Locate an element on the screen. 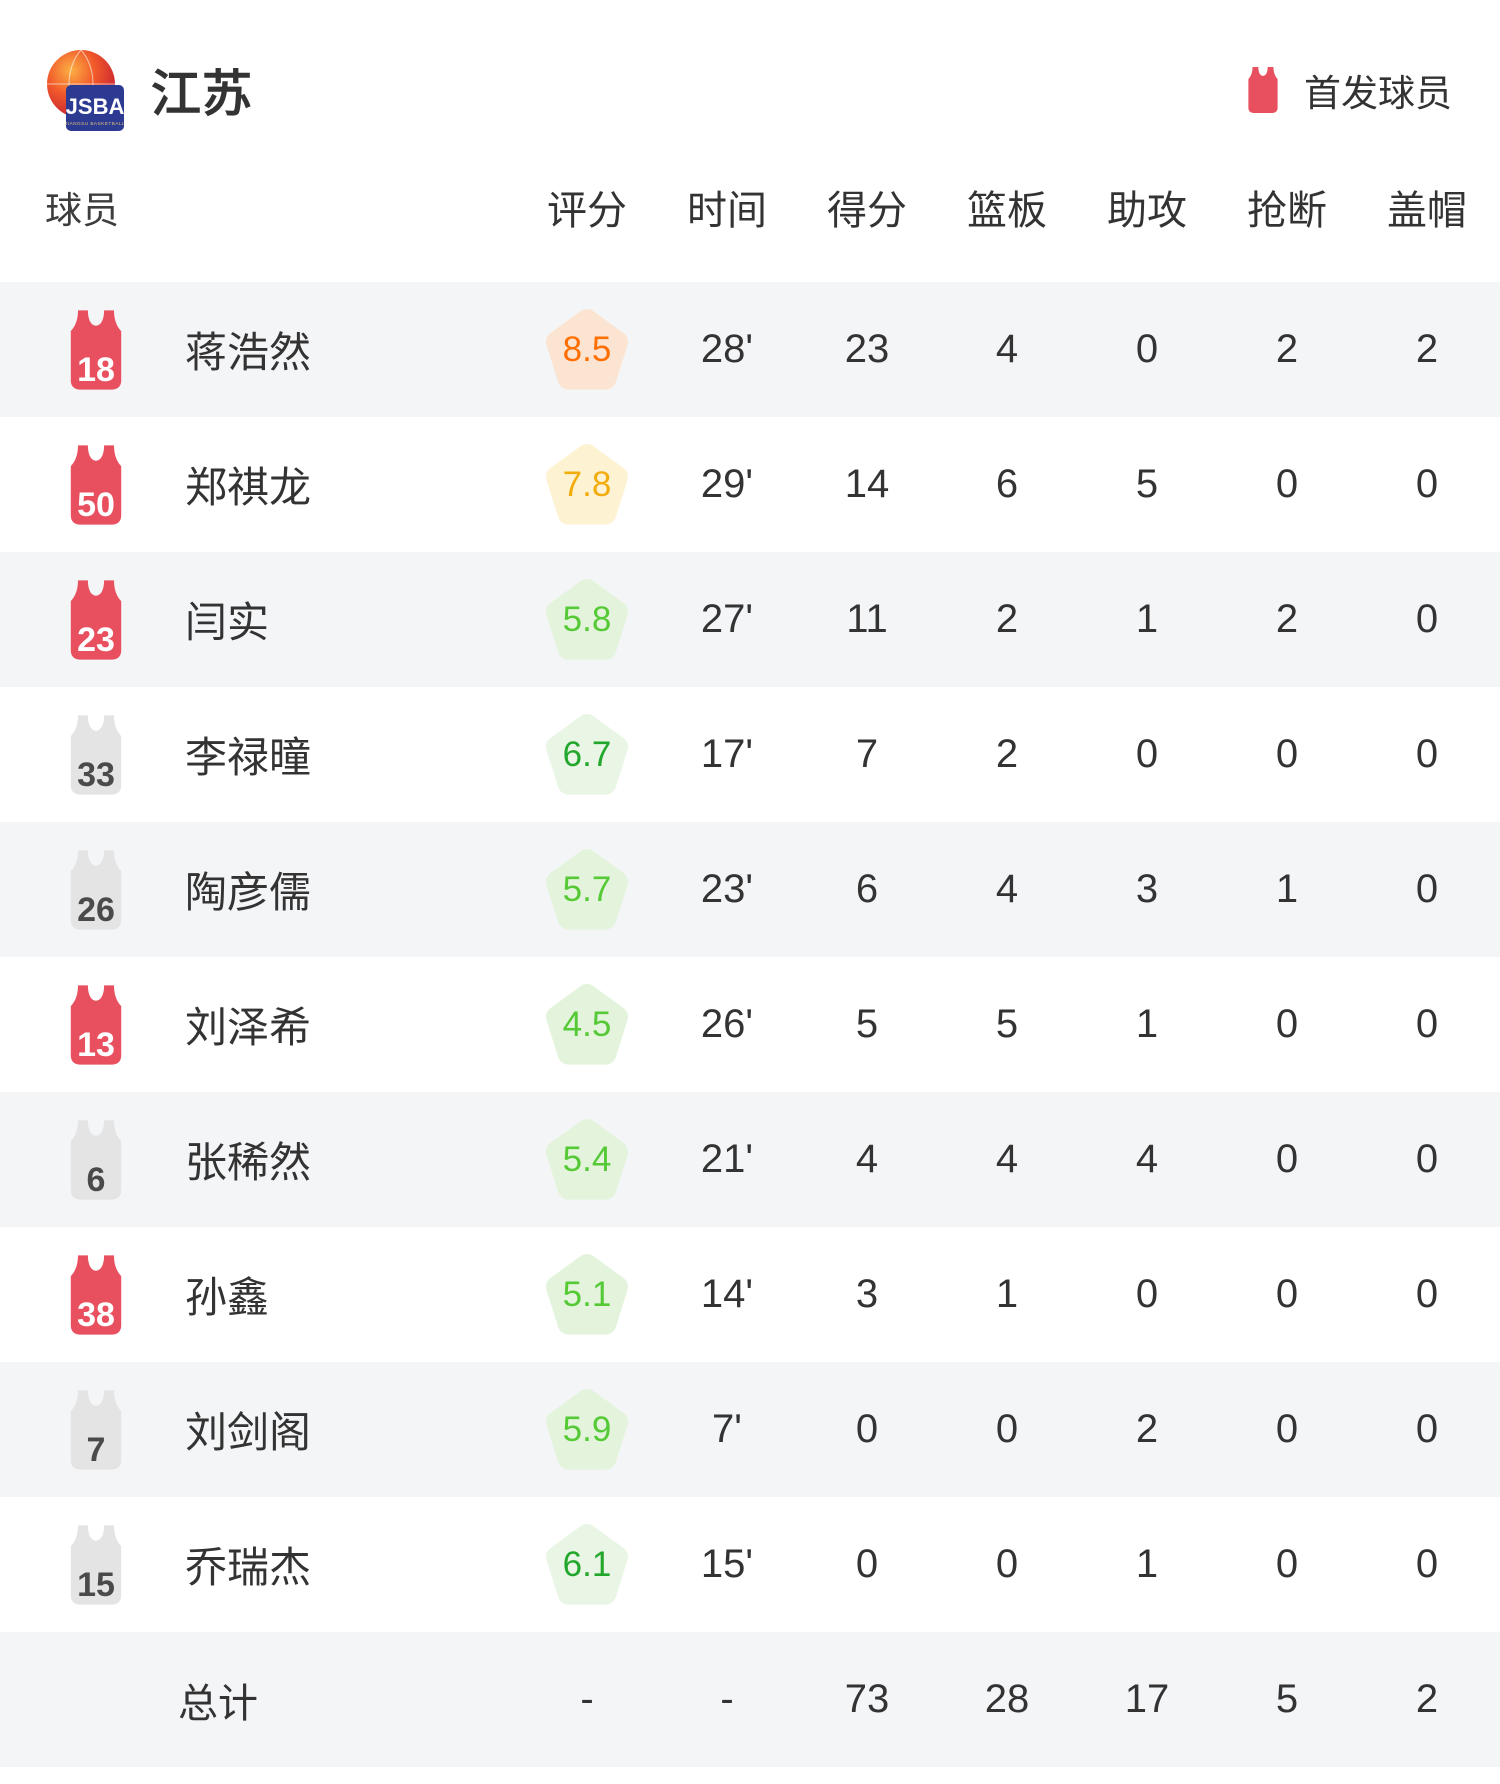 This screenshot has width=1500, height=1784. stat-assists: 5 is located at coordinates (1147, 484).